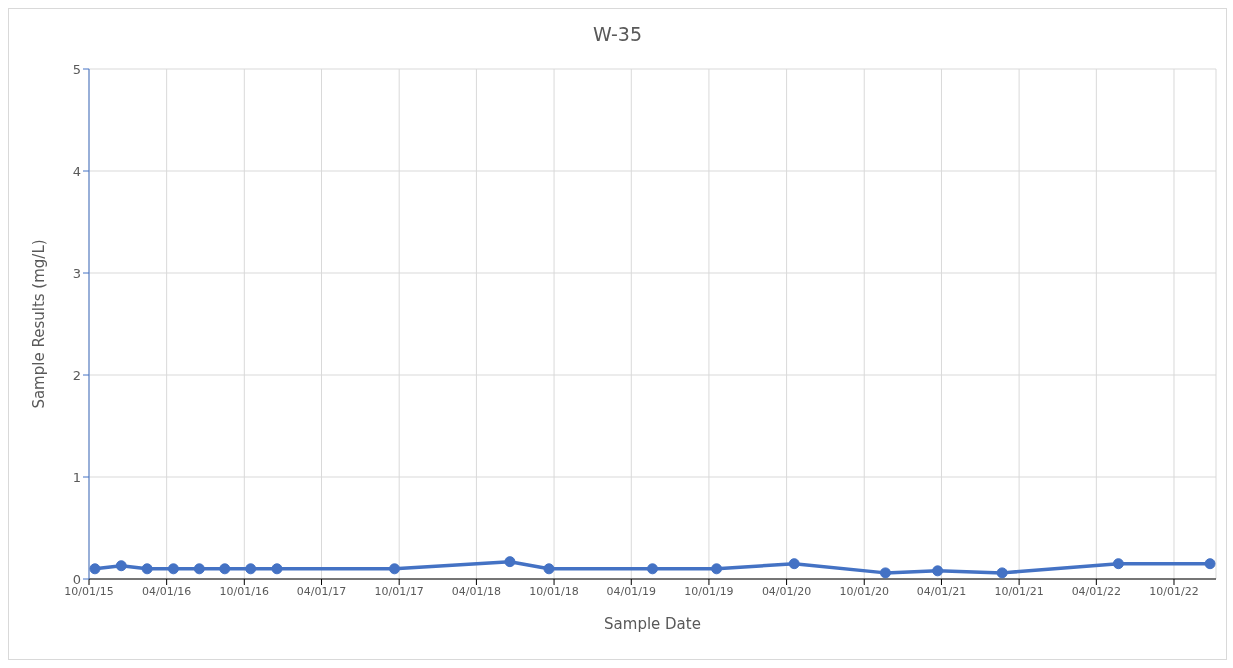 Image resolution: width=1233 pixels, height=668 pixels. What do you see at coordinates (399, 591) in the screenshot?
I see `x-tick-label: 10/01/17` at bounding box center [399, 591].